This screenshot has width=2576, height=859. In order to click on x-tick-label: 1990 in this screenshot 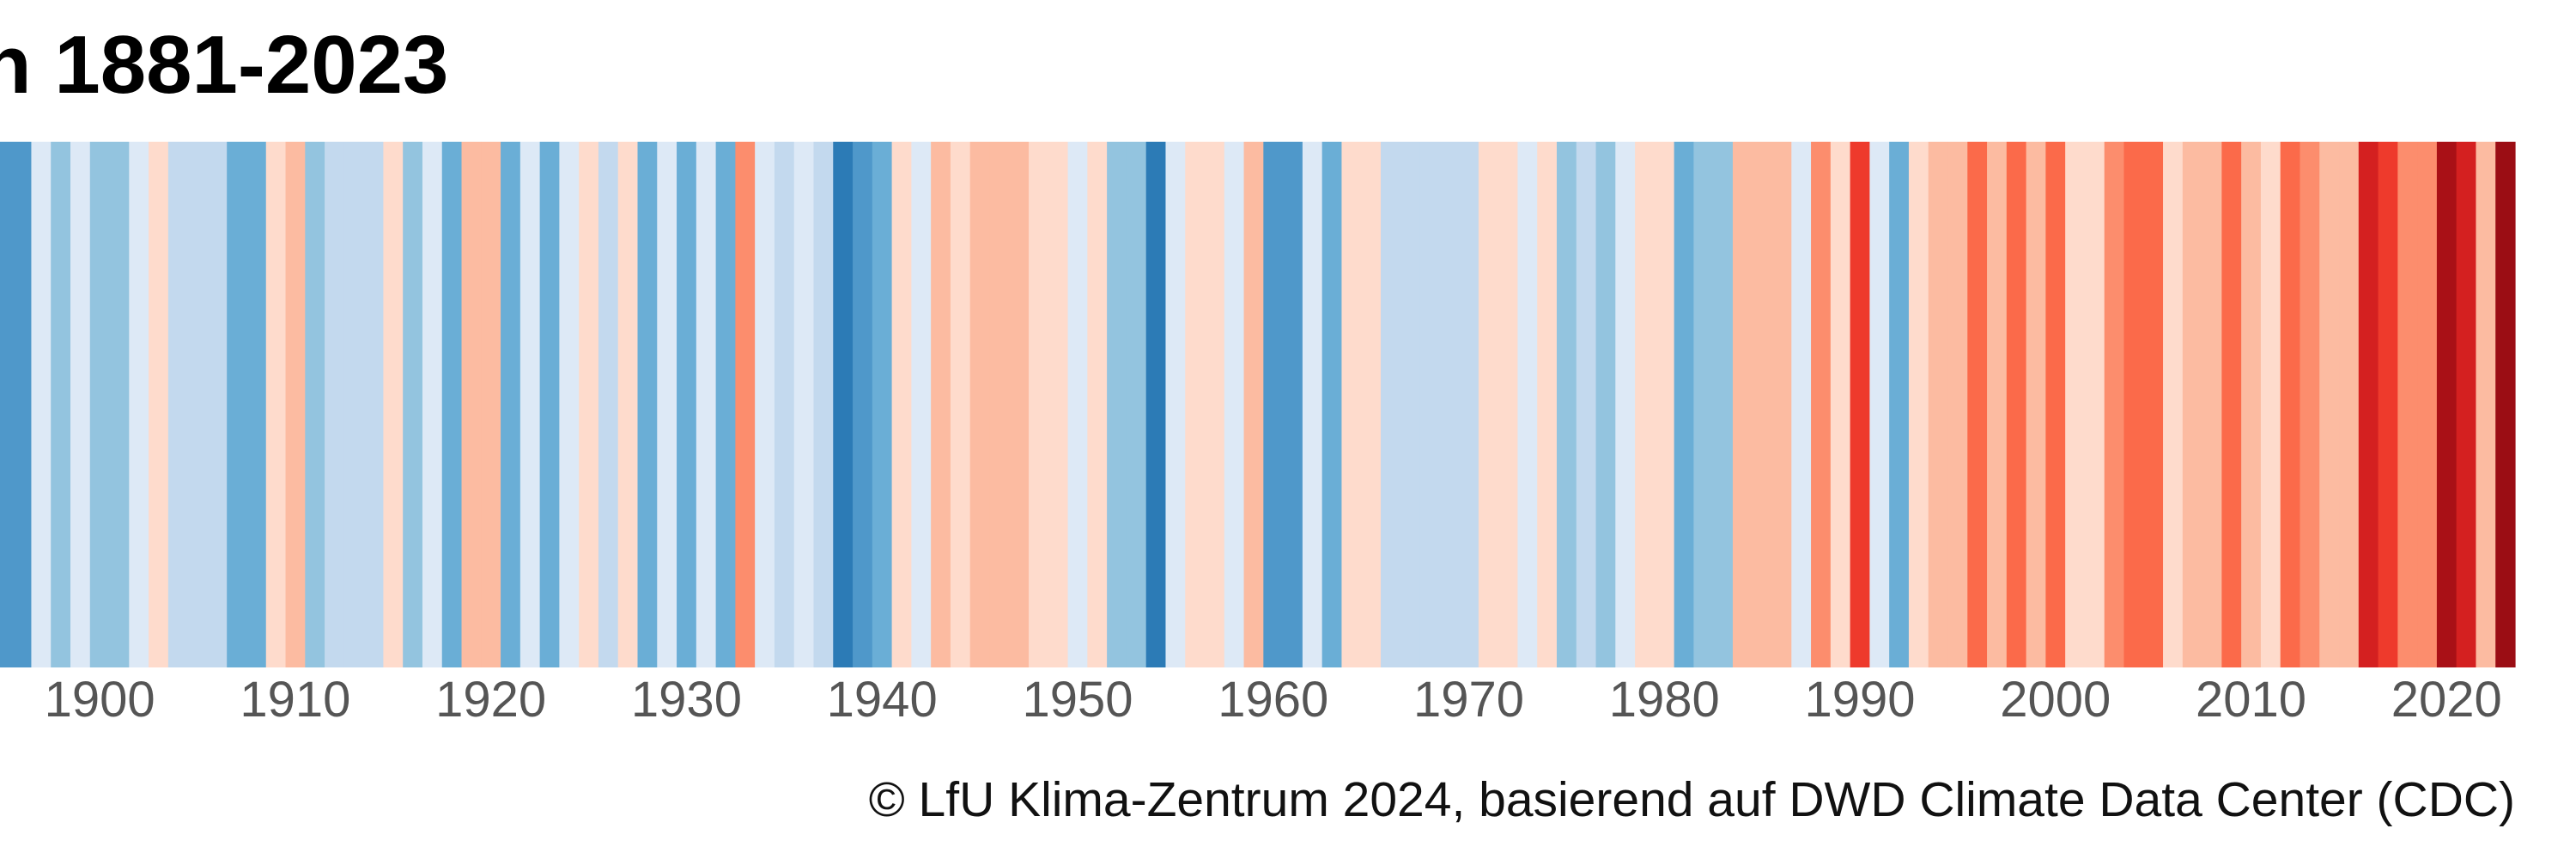, I will do `click(1859, 700)`.